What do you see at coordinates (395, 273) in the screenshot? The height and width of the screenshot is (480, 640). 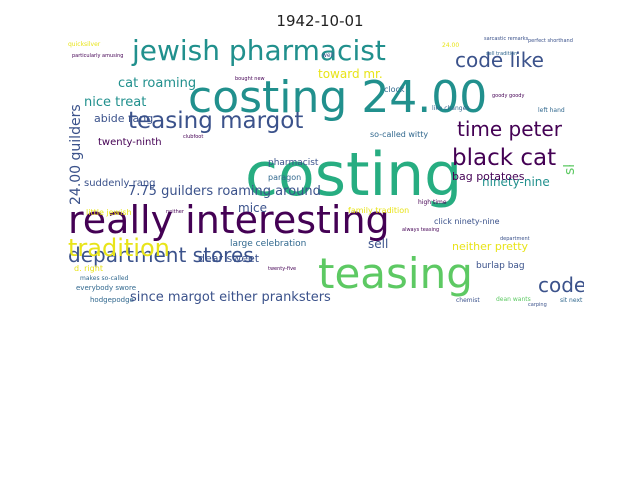 I see `cloud-word: teasing` at bounding box center [395, 273].